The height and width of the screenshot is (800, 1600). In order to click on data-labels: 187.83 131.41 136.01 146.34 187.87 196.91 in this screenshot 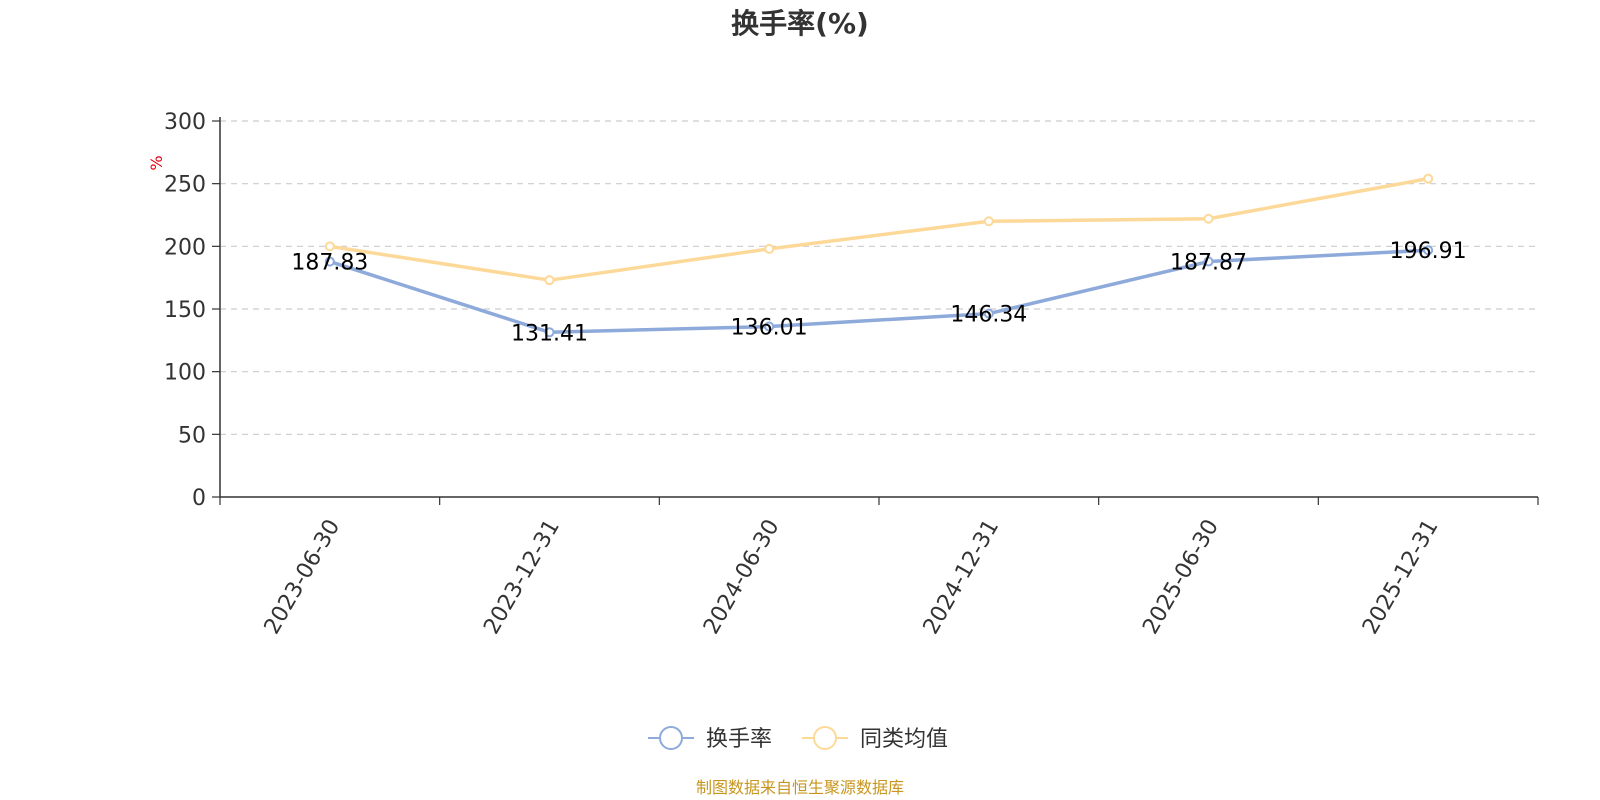, I will do `click(878, 292)`.